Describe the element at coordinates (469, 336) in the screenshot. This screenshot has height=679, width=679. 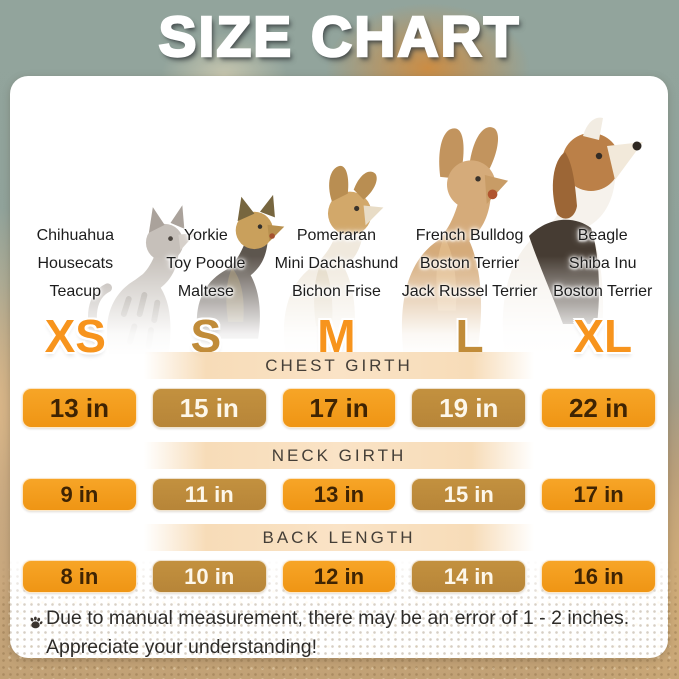
I see `size-label-l: L` at that location.